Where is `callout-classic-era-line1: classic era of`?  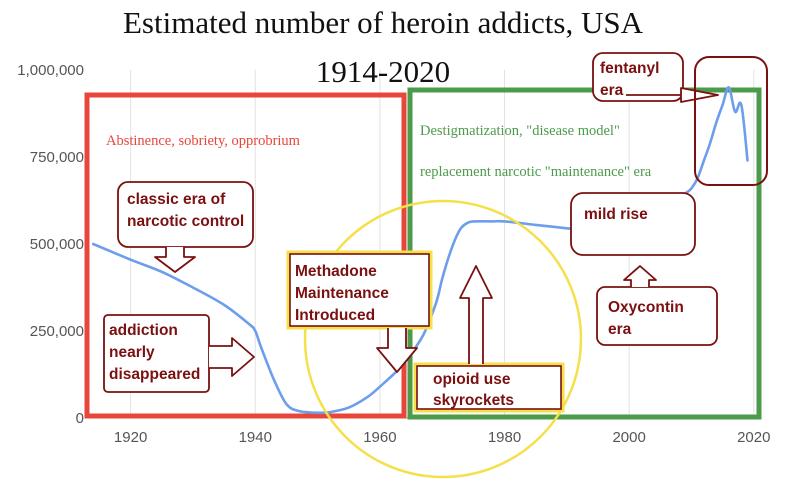
callout-classic-era-line1: classic era of is located at coordinates (176, 199).